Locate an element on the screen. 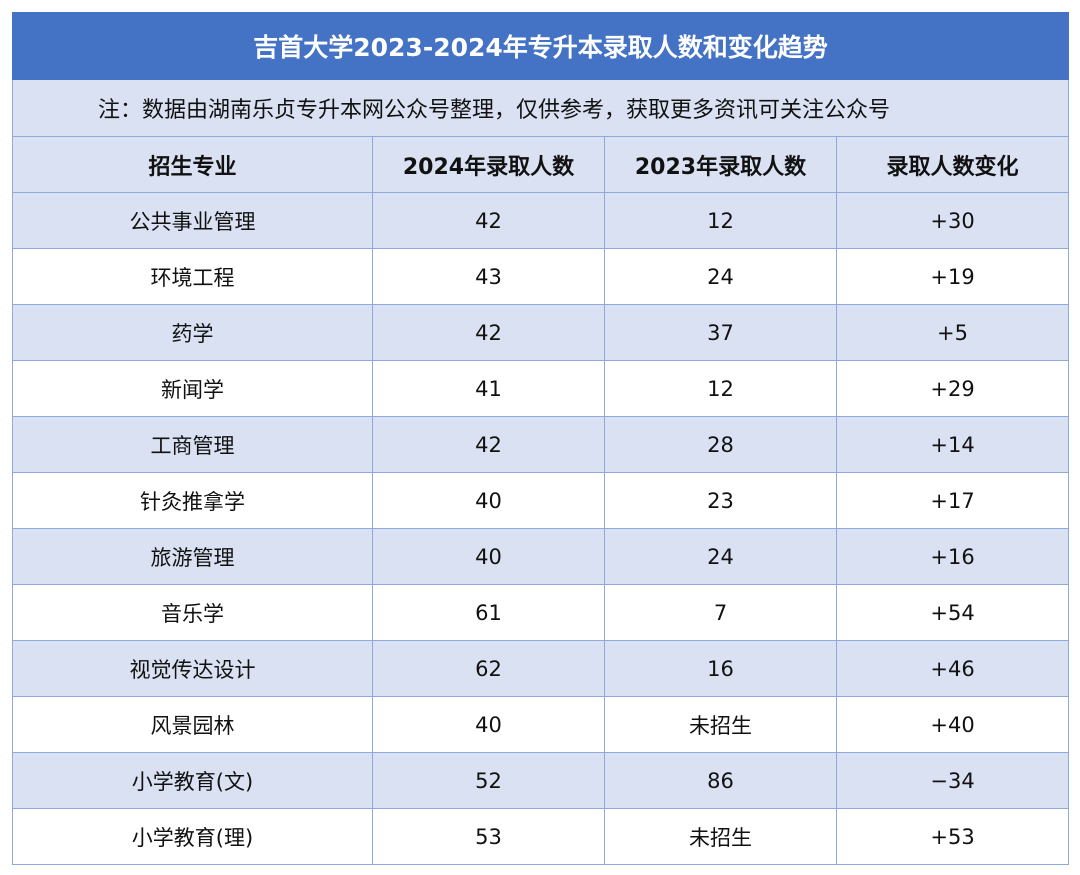 The image size is (1080, 875). major-cell: 小学教育(文) is located at coordinates (192, 780).